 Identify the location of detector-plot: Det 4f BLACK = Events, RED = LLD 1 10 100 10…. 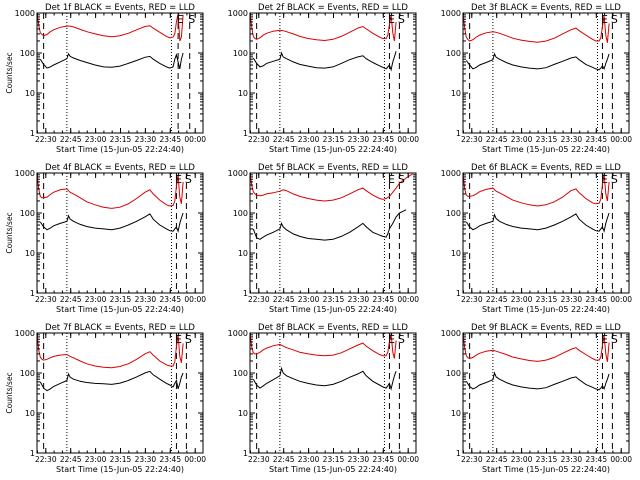
(105, 238).